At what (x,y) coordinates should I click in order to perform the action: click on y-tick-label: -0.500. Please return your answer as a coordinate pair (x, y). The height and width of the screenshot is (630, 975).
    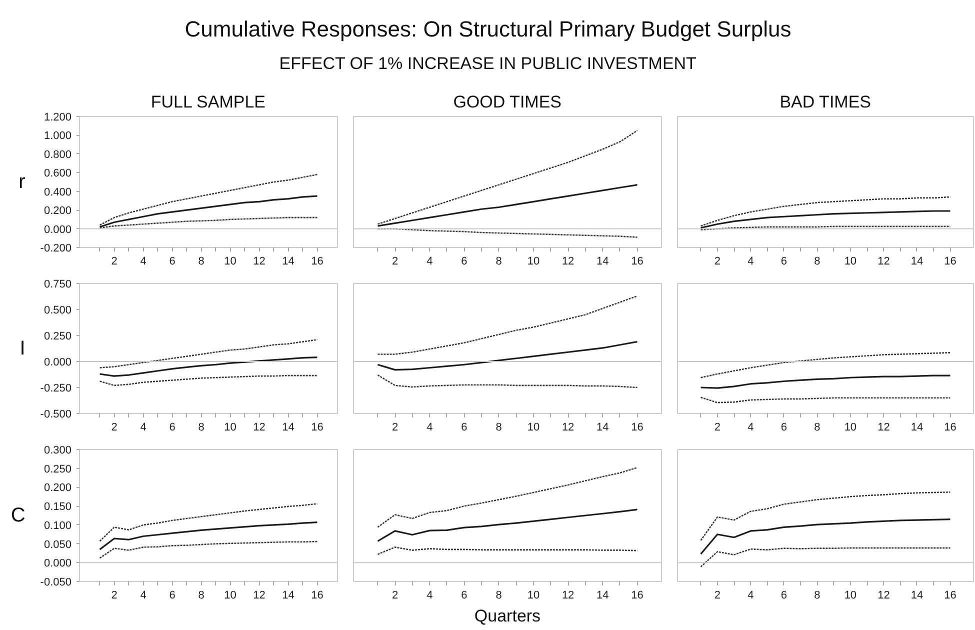
    Looking at the image, I should click on (56, 414).